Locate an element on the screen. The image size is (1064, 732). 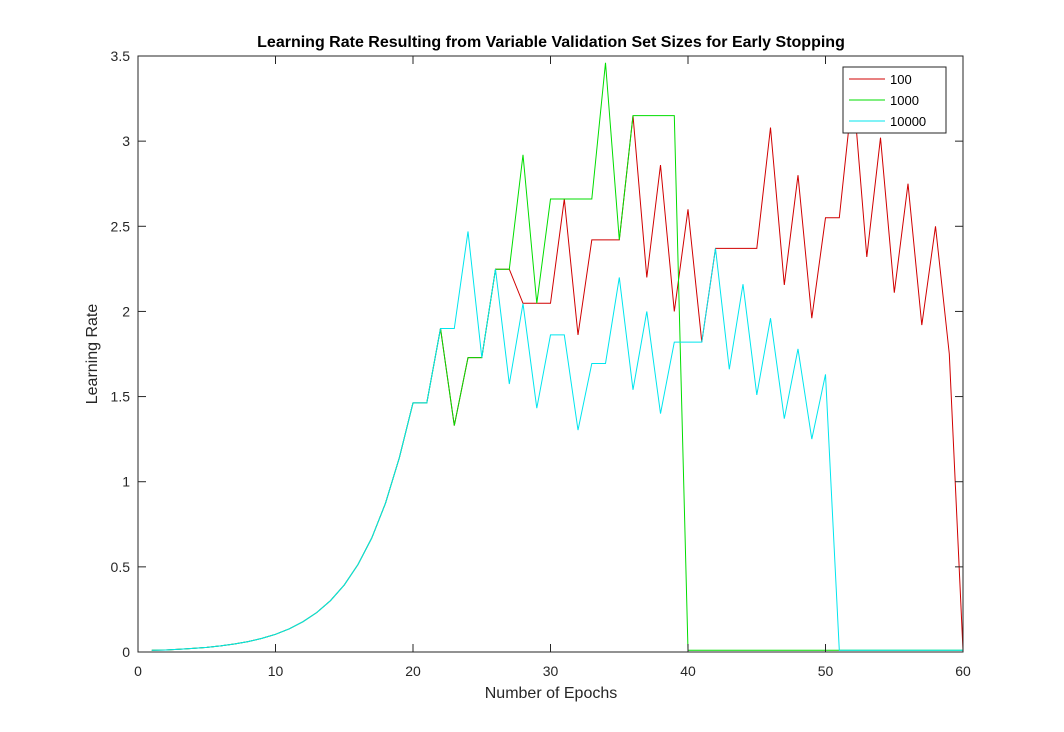
y-tick-label: 1.5 is located at coordinates (121, 397).